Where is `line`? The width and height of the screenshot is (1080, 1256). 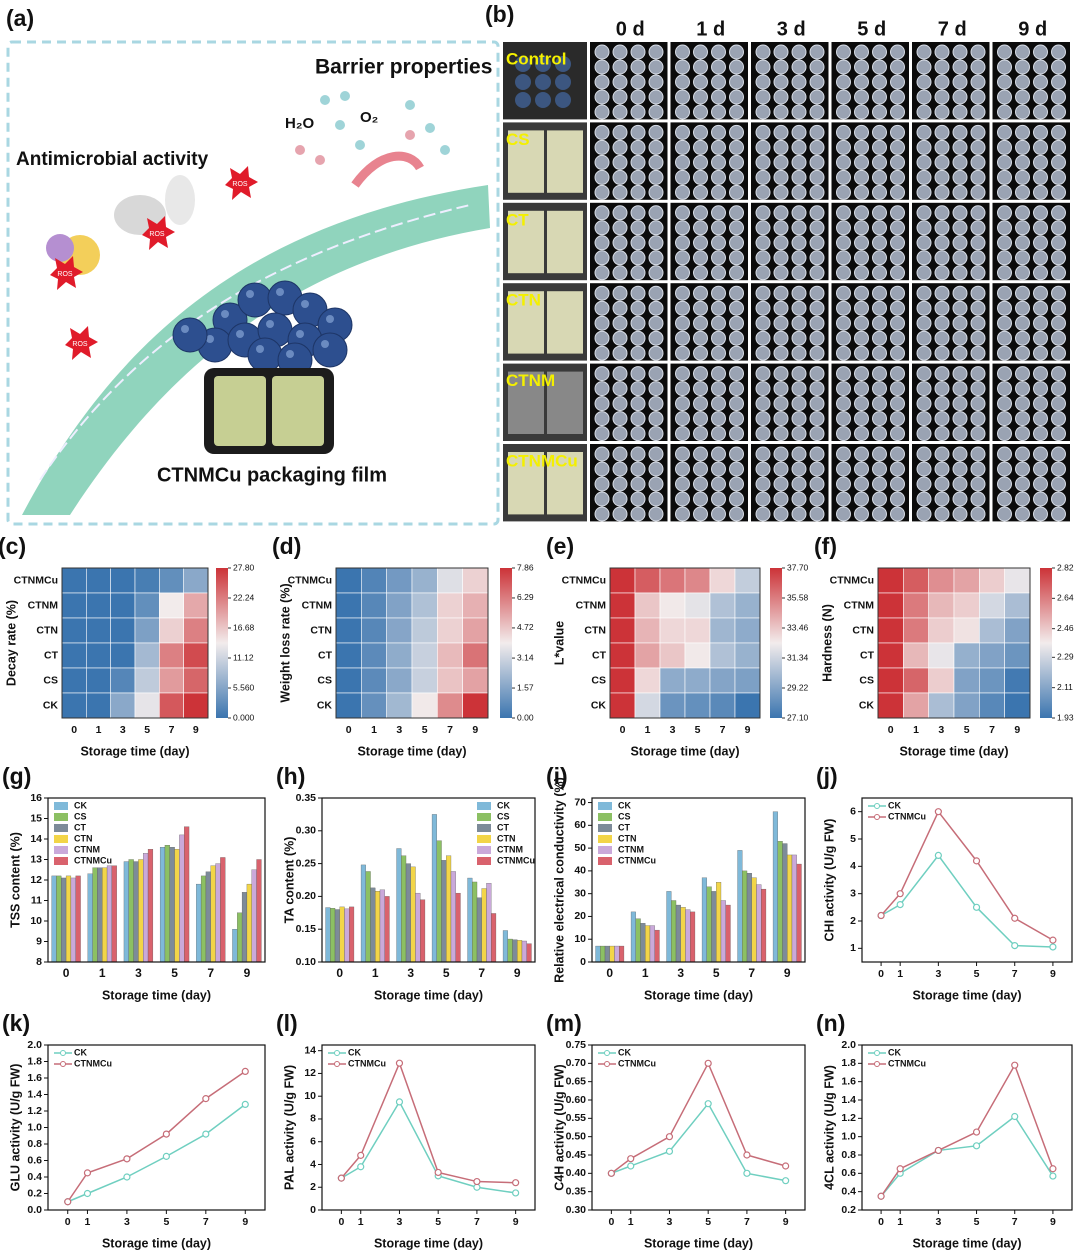 line is located at coordinates (698, 1117).